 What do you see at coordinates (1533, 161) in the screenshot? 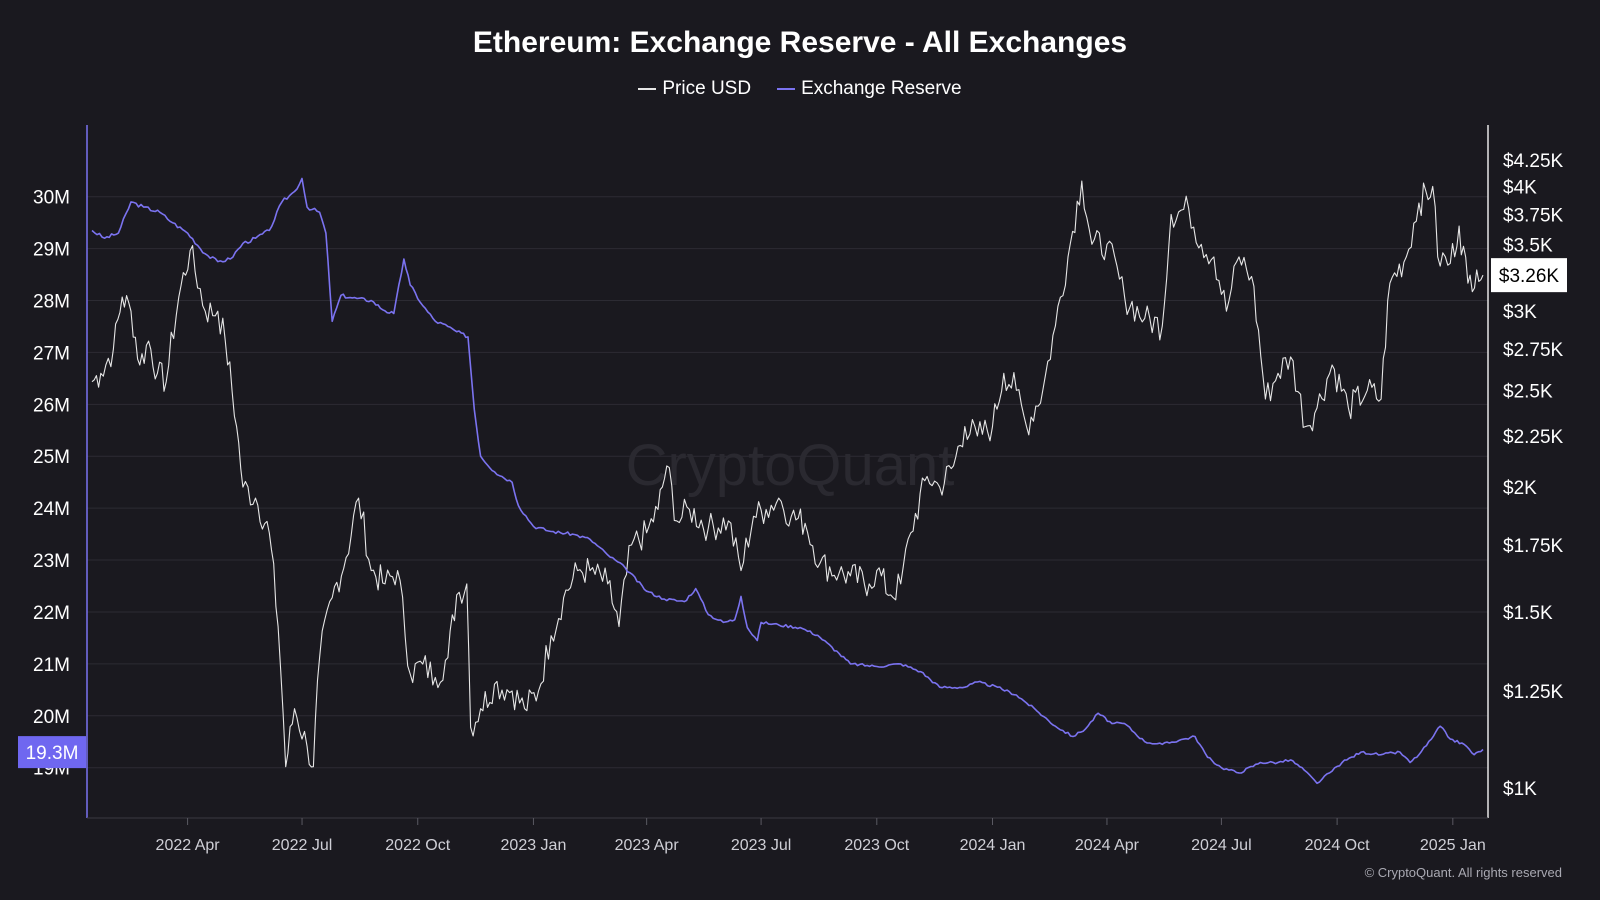
I see `right-tick-label: $4.25K` at bounding box center [1533, 161].